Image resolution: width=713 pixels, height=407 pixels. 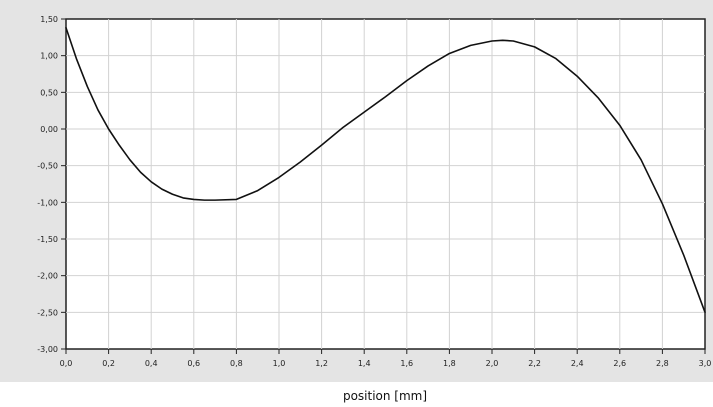 I want to click on y-tick-label: 0,50, so click(x=49, y=92).